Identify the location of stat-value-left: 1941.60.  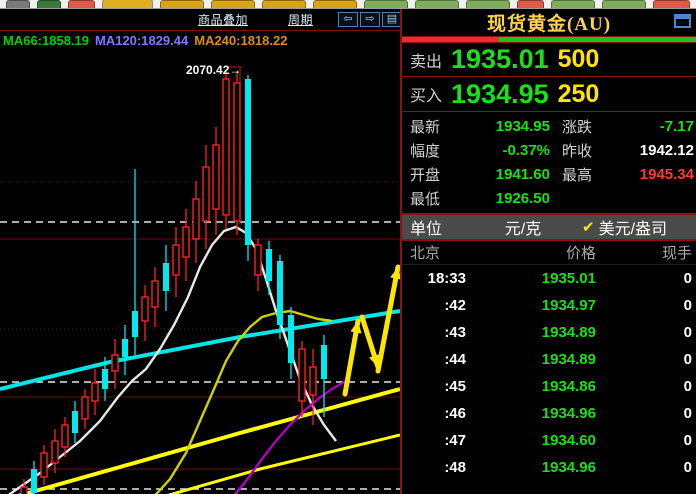
(522, 174).